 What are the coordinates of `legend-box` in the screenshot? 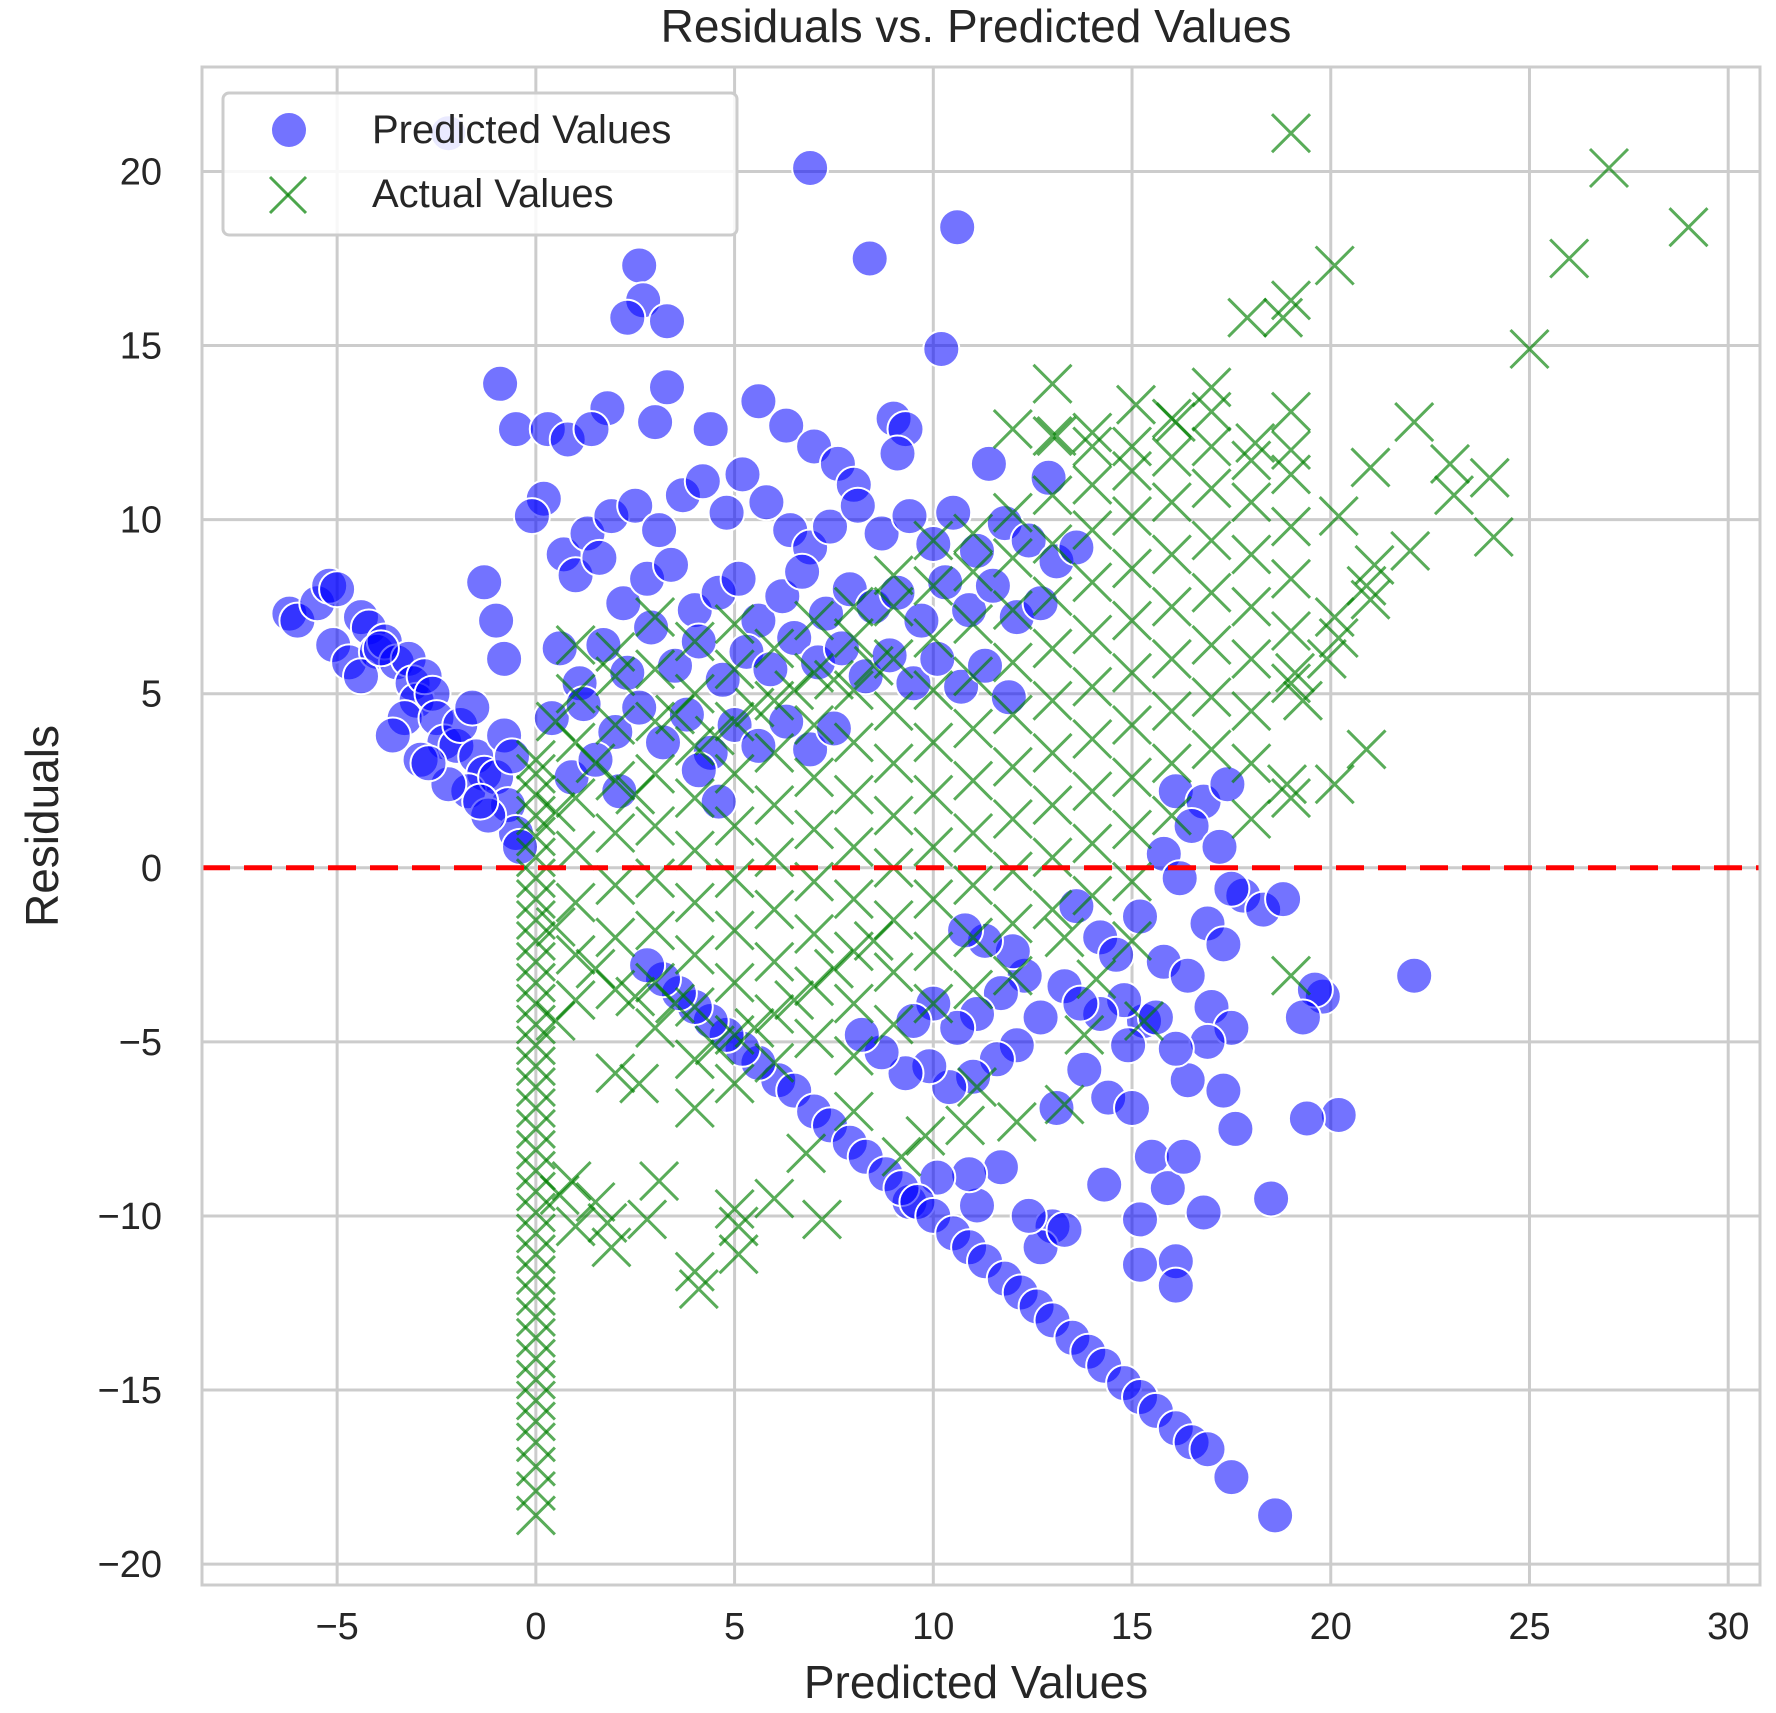 It's located at (480, 164).